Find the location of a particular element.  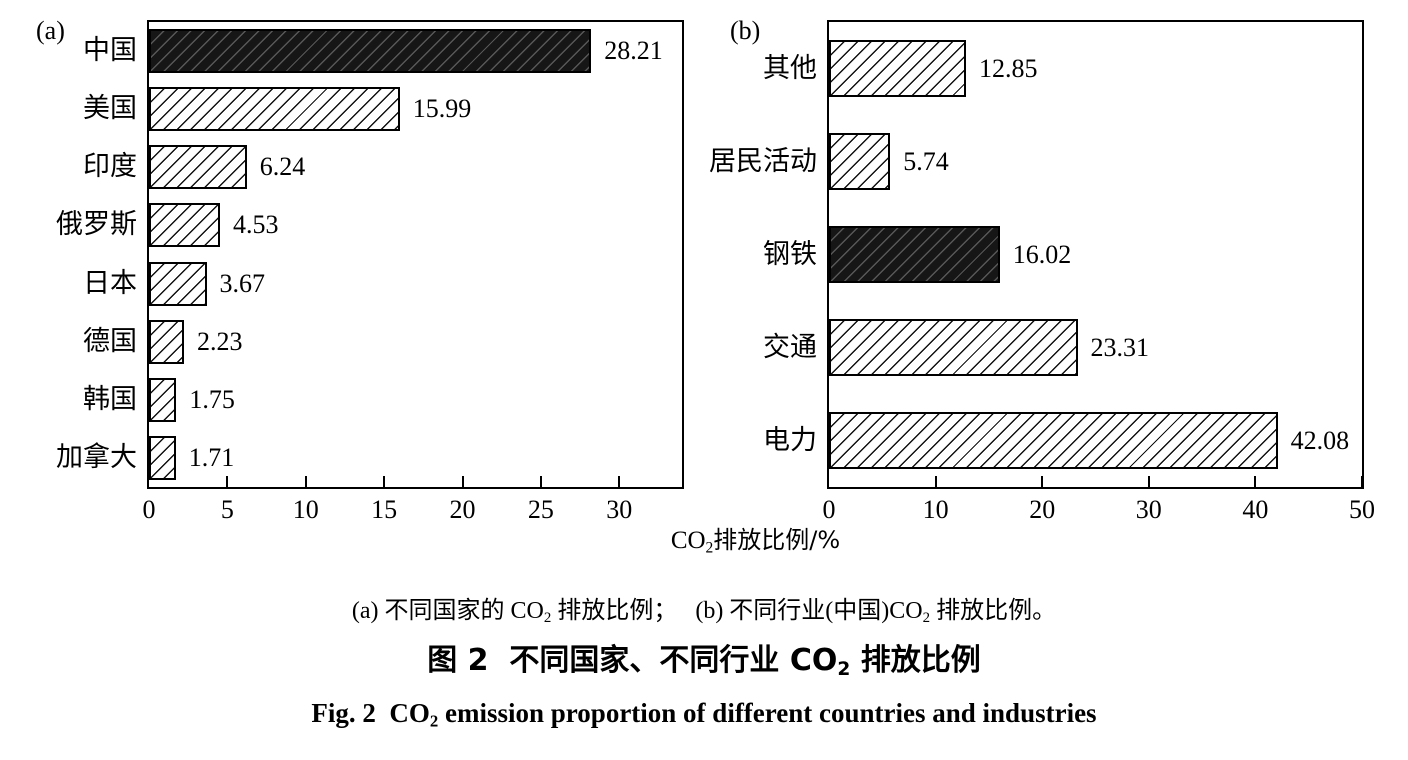

tick-label: 25 is located at coordinates (540, 509).